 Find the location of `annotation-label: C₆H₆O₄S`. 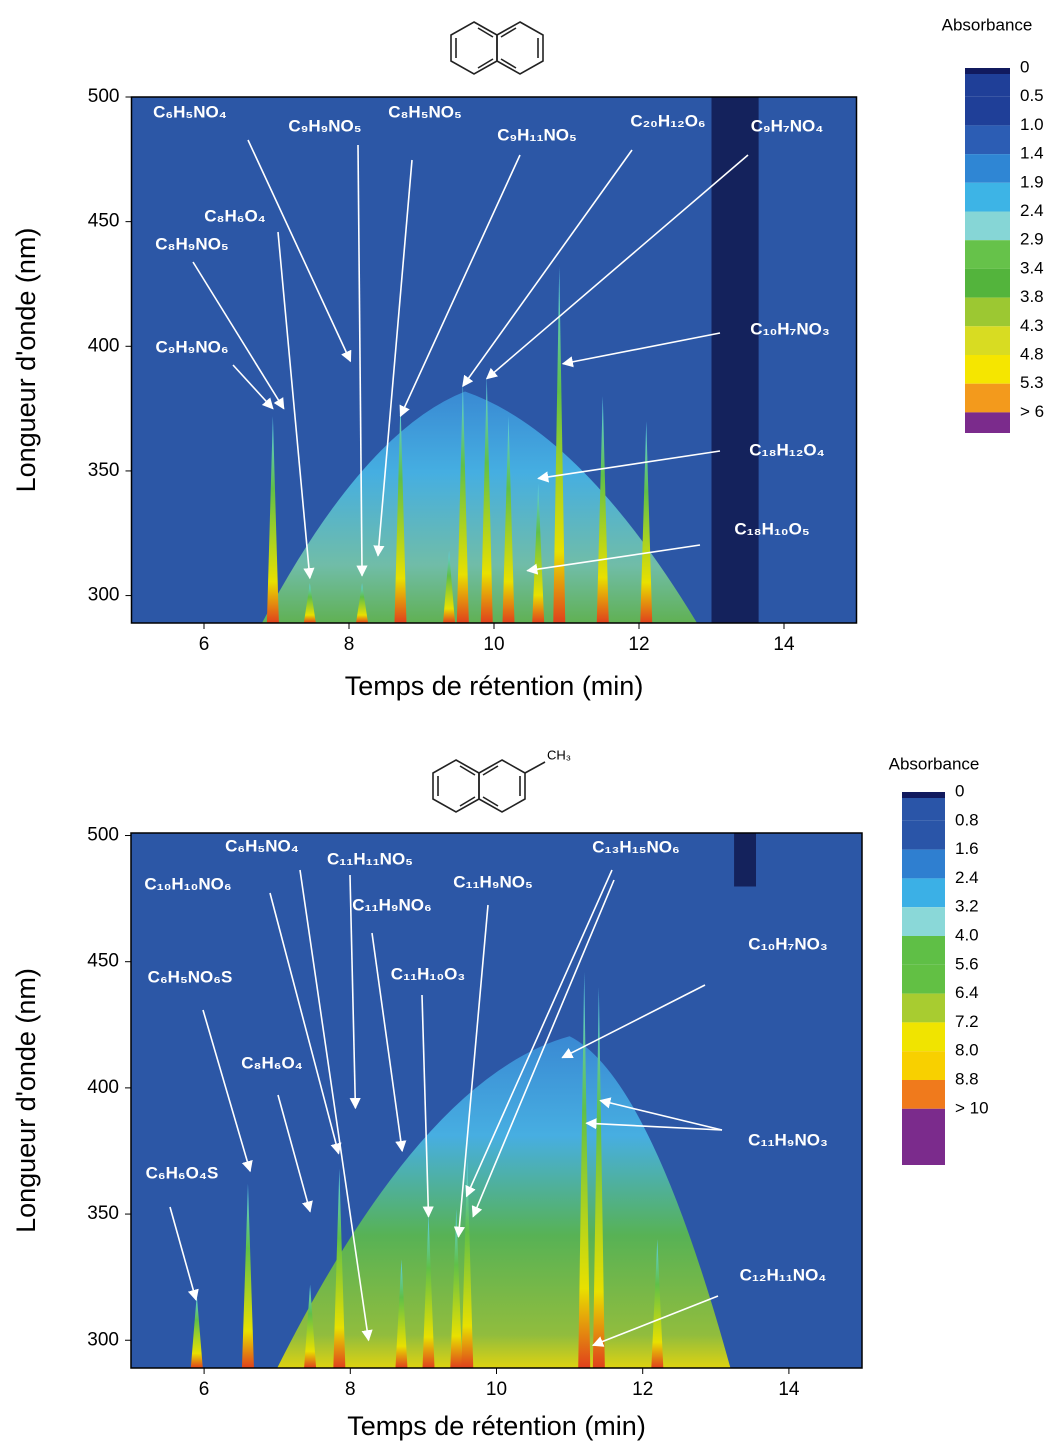

annotation-label: C₆H₆O₄S is located at coordinates (182, 1172).